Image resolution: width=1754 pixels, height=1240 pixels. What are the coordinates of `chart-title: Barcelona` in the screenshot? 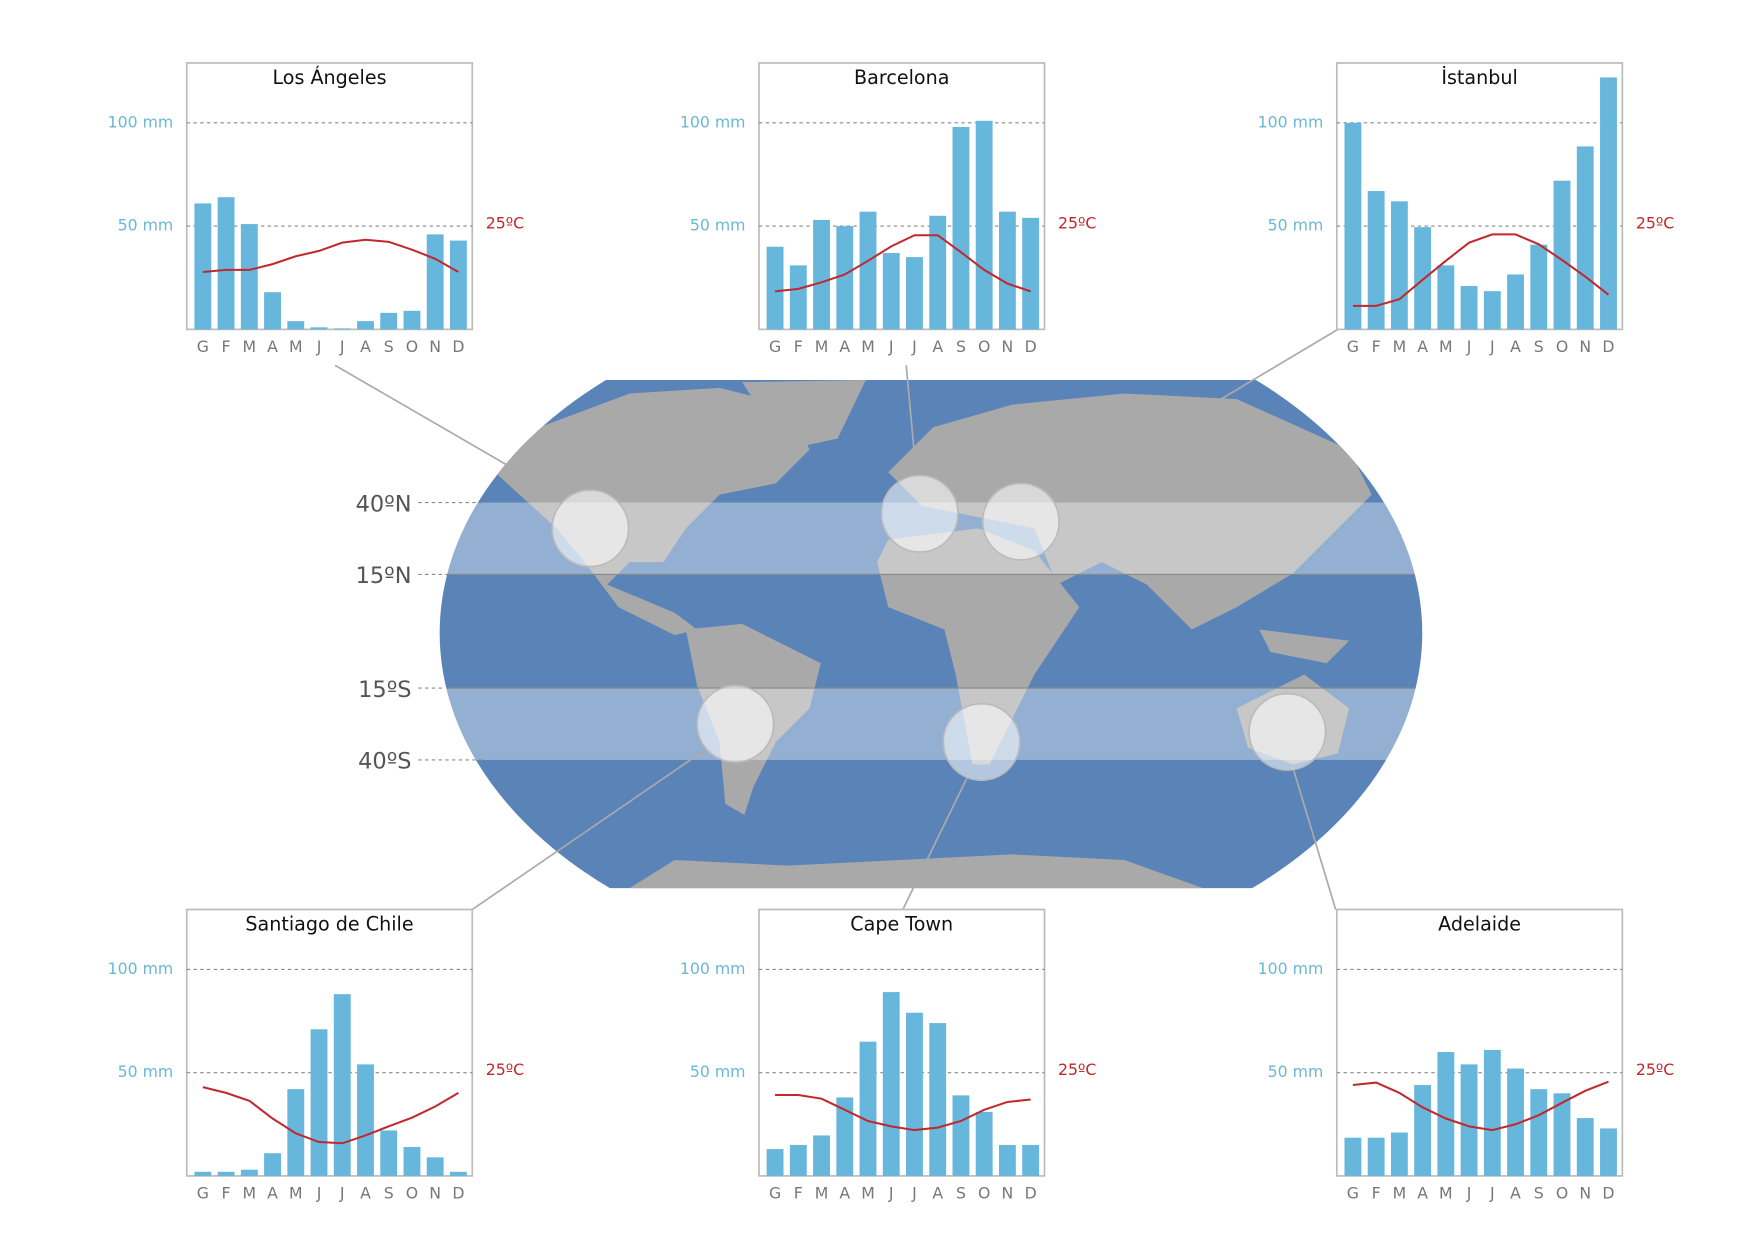 It's located at (901, 77).